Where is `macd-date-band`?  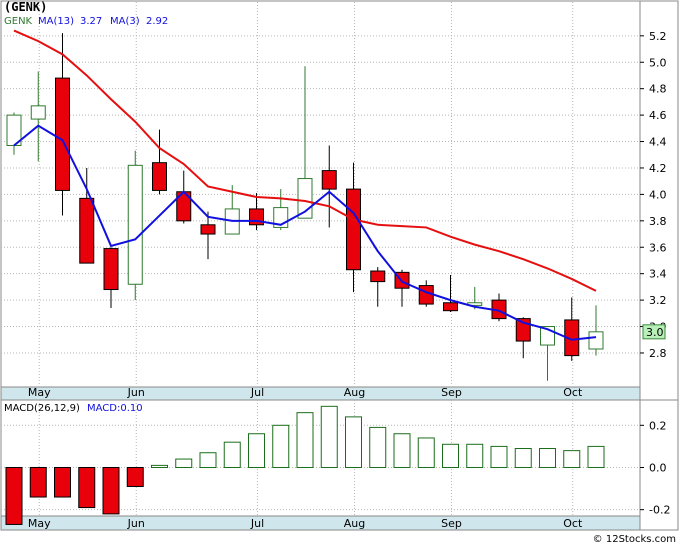
macd-date-band is located at coordinates (320, 523).